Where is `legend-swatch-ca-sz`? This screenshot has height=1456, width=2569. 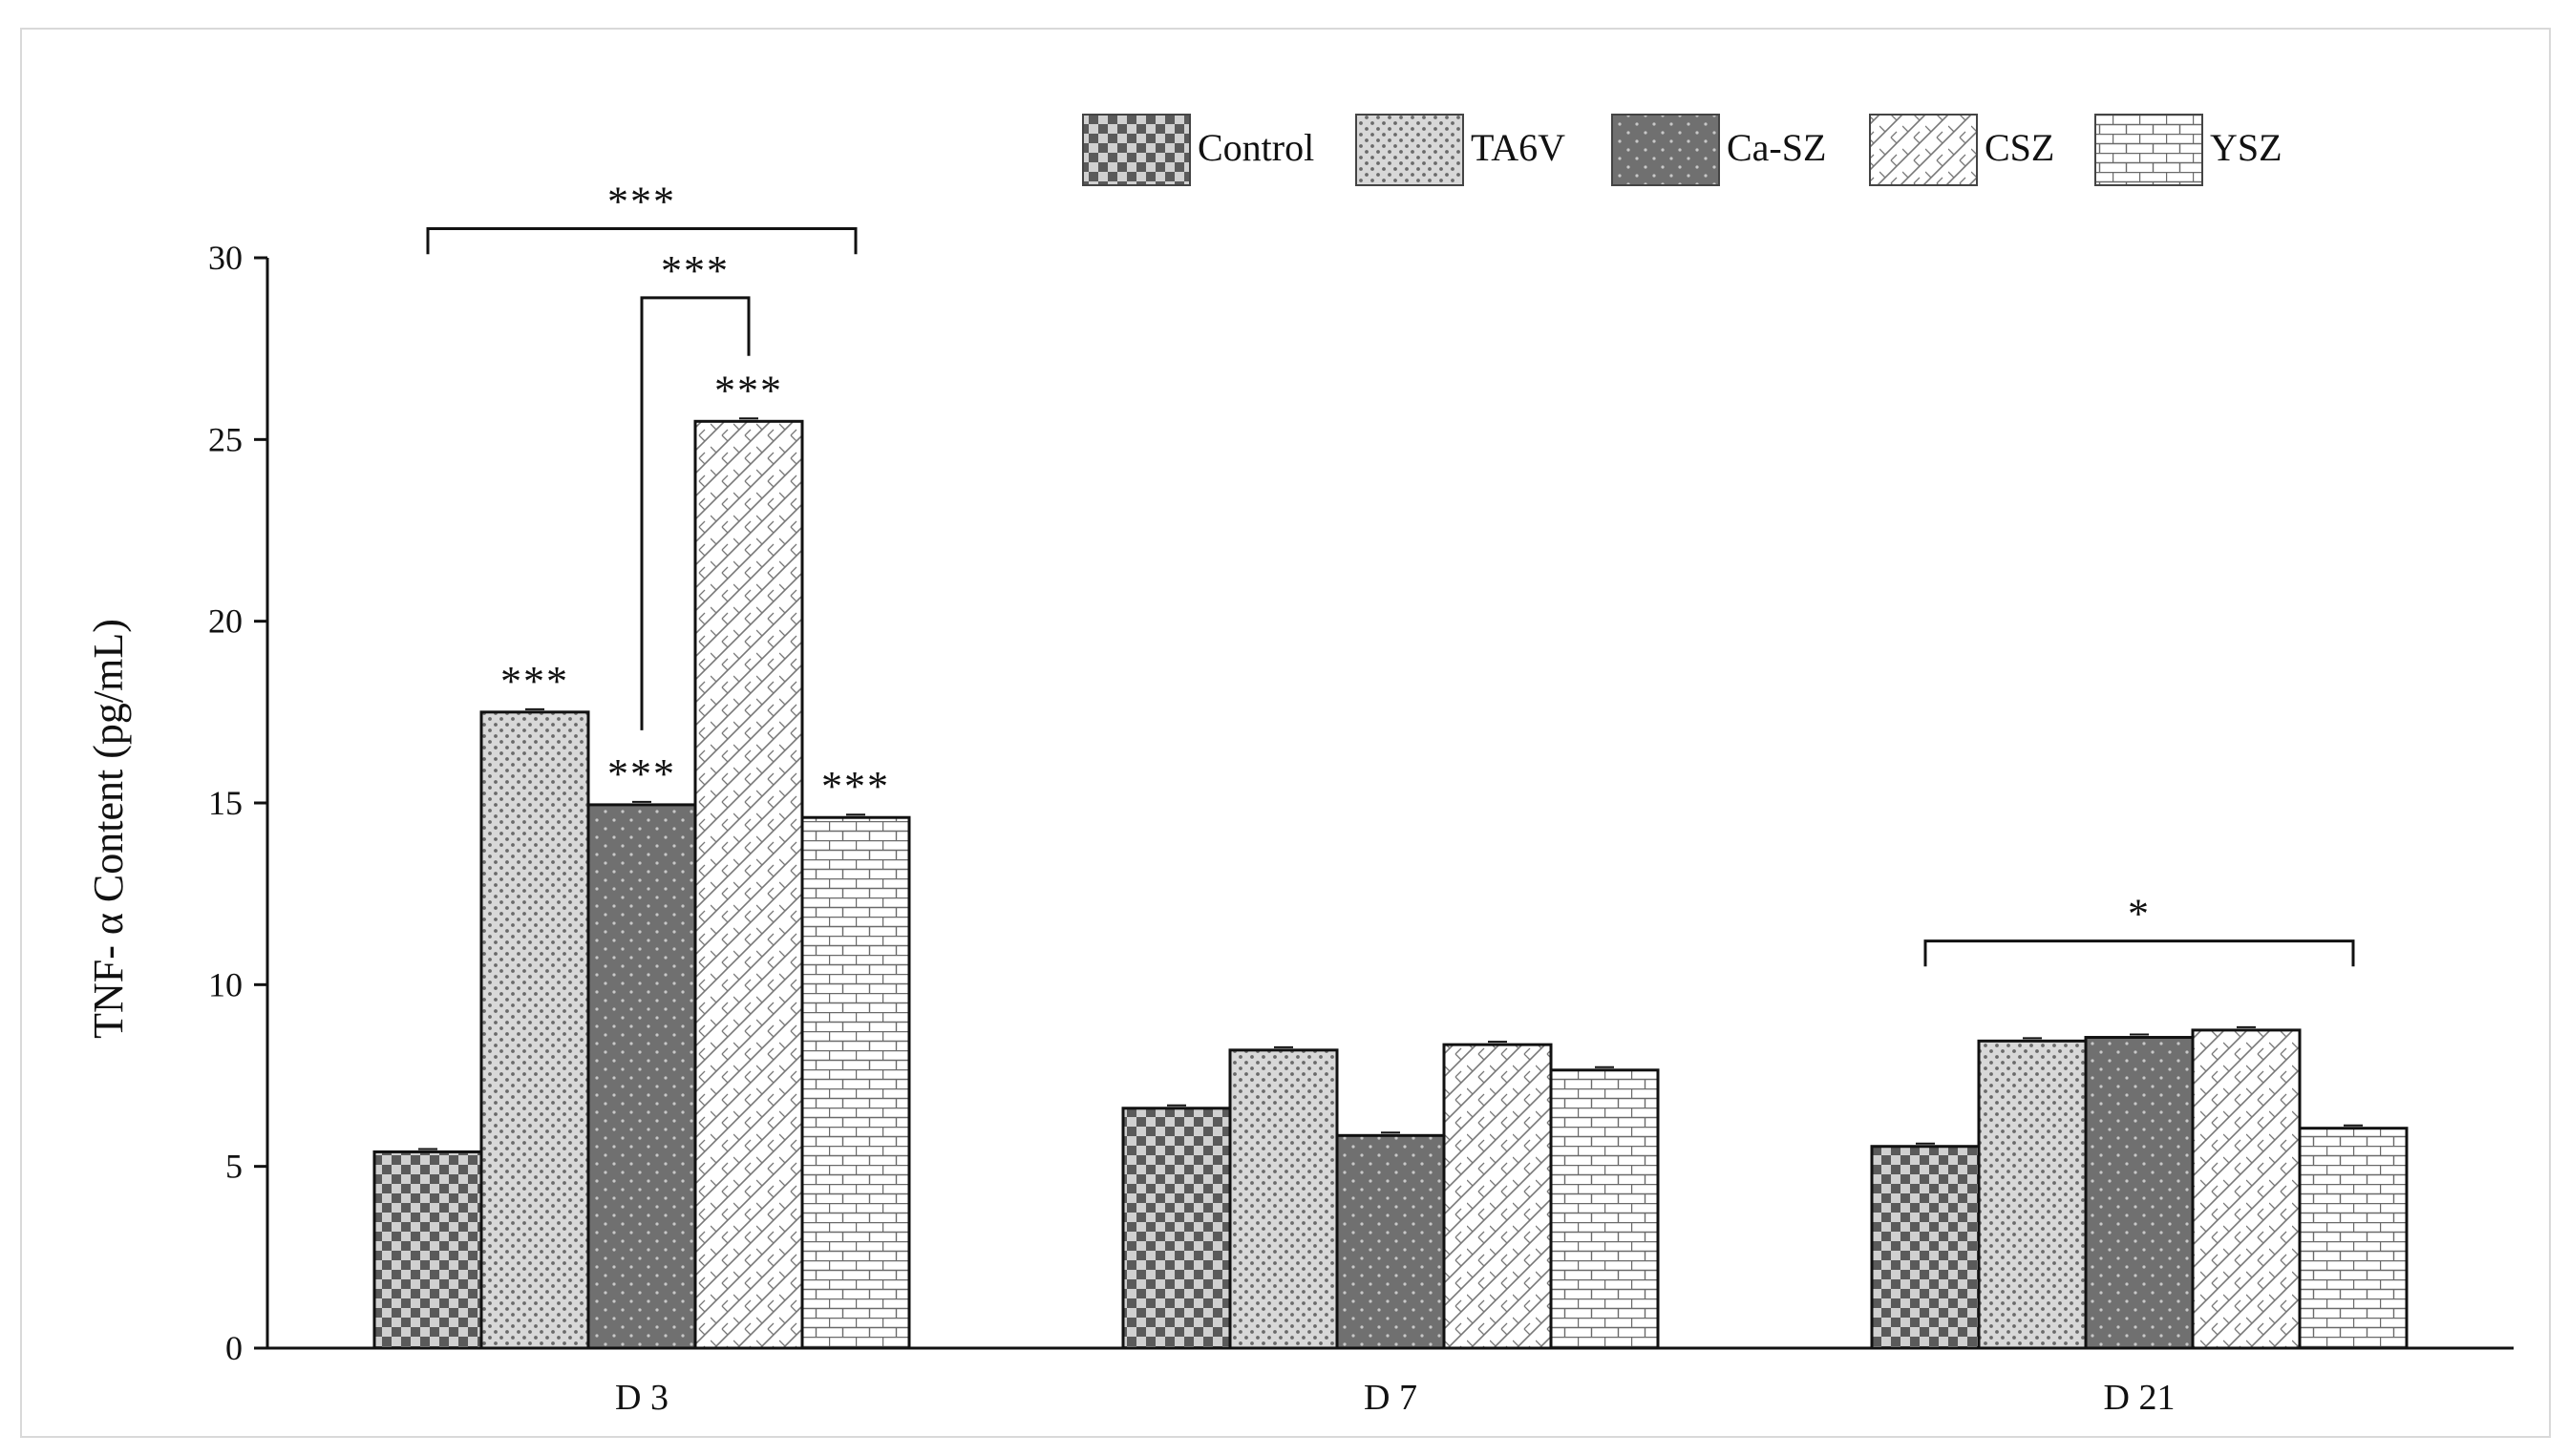 legend-swatch-ca-sz is located at coordinates (1665, 150).